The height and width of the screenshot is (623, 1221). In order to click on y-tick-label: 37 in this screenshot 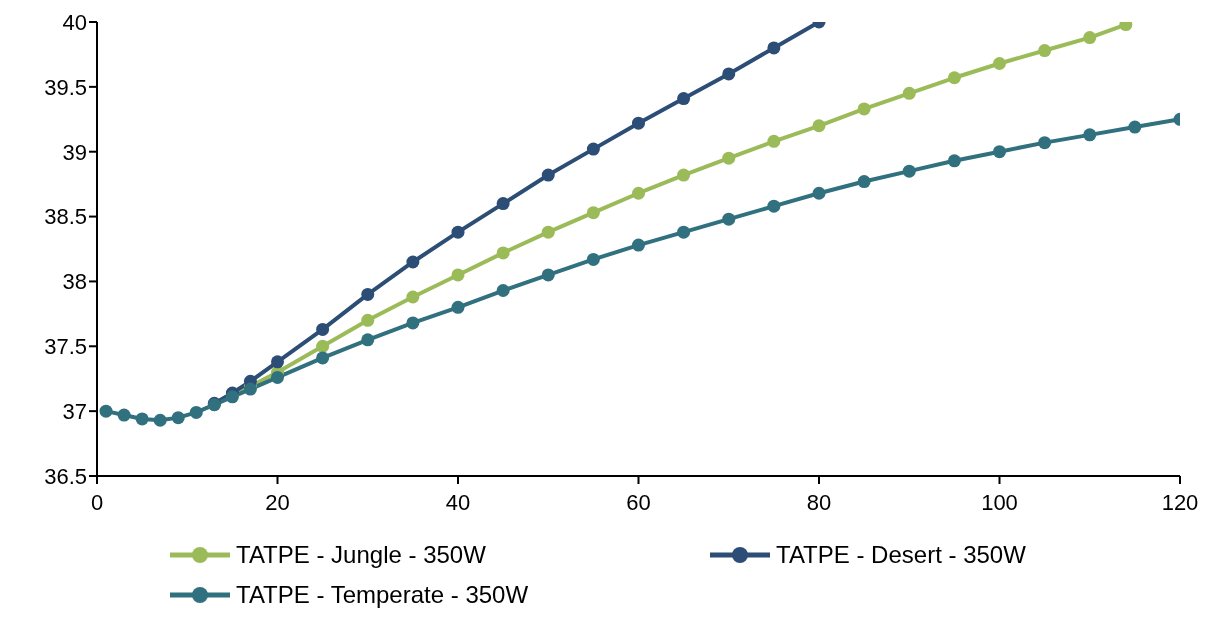, I will do `click(74, 411)`.